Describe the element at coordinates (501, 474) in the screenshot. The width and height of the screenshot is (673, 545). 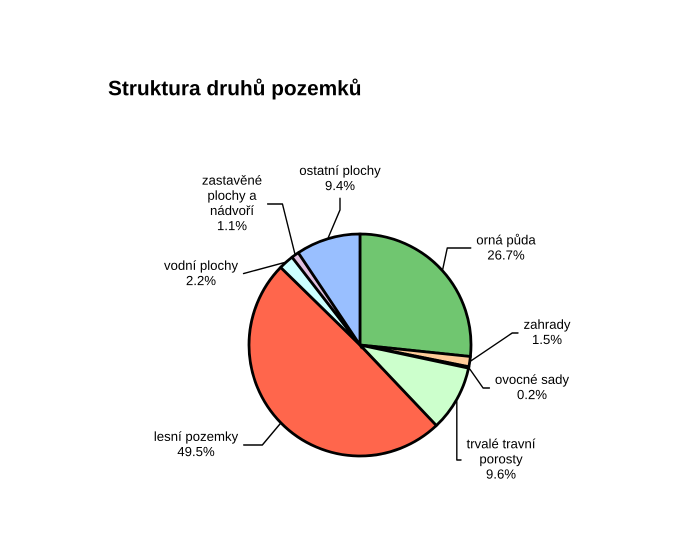
I see `data-label: 9.6%` at that location.